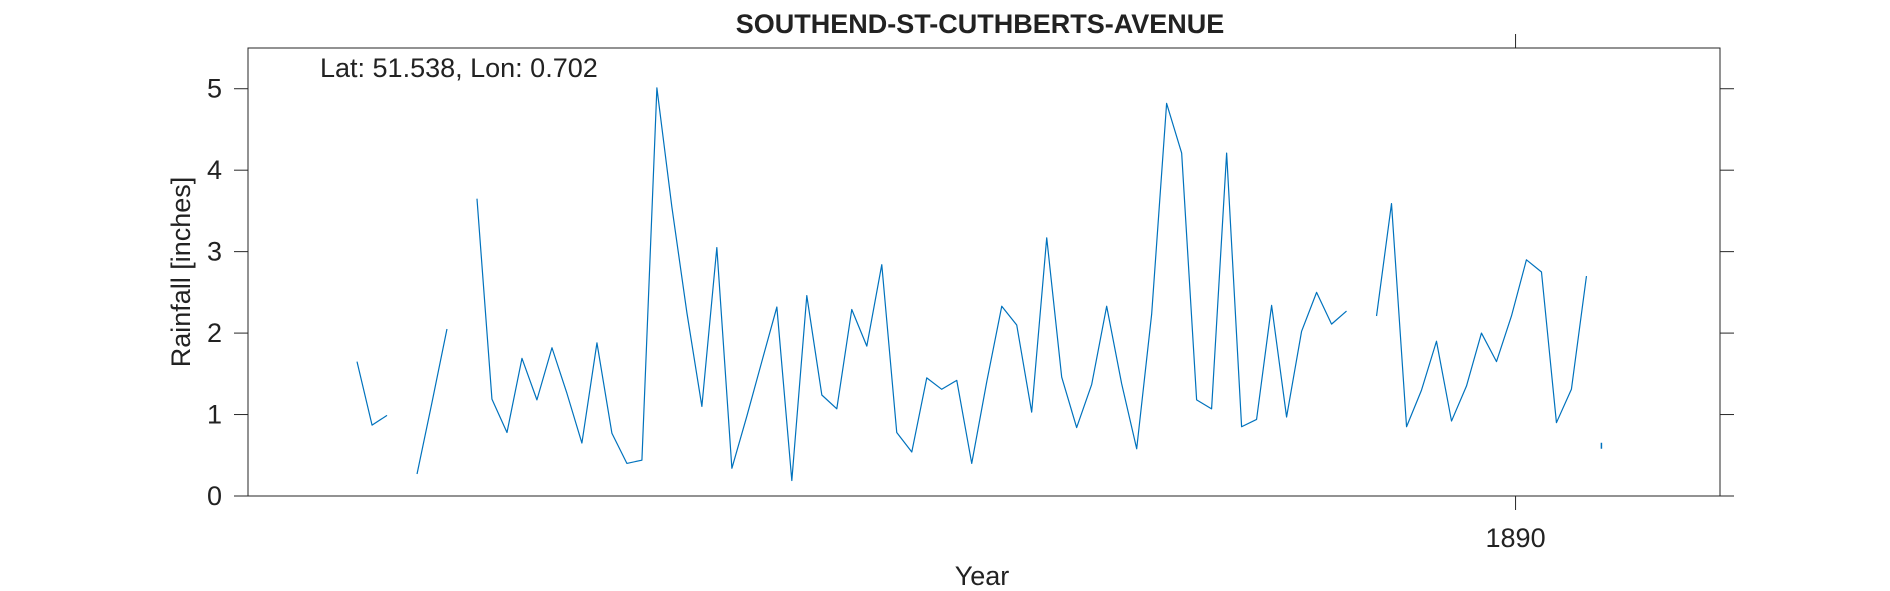 Image resolution: width=1890 pixels, height=591 pixels. I want to click on y-axis-label: Rainfall [inches], so click(181, 272).